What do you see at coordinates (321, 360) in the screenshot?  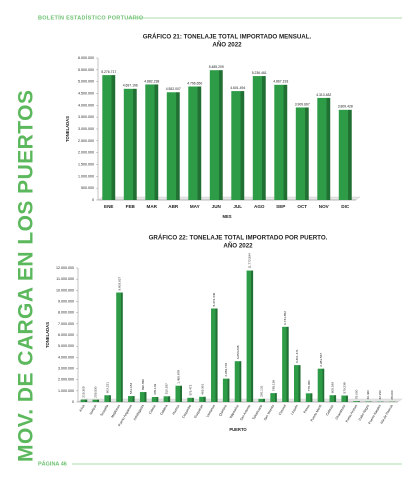 I see `value-label: 2.981.537` at bounding box center [321, 360].